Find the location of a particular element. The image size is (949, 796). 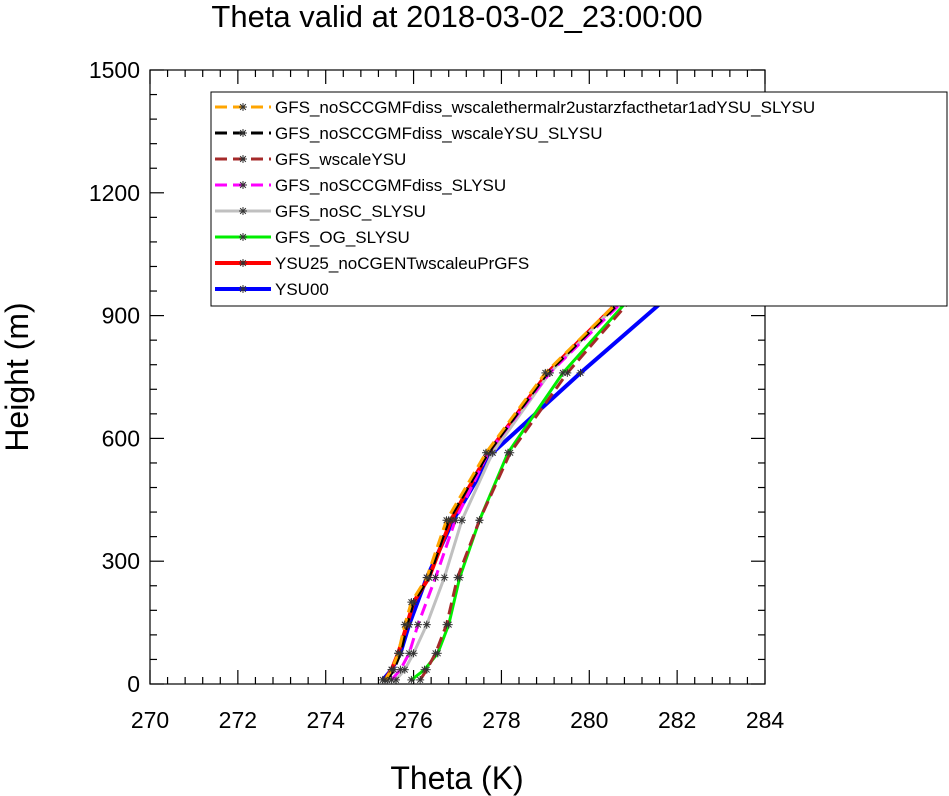

x-axis-title: Theta (K) is located at coordinates (456, 778).